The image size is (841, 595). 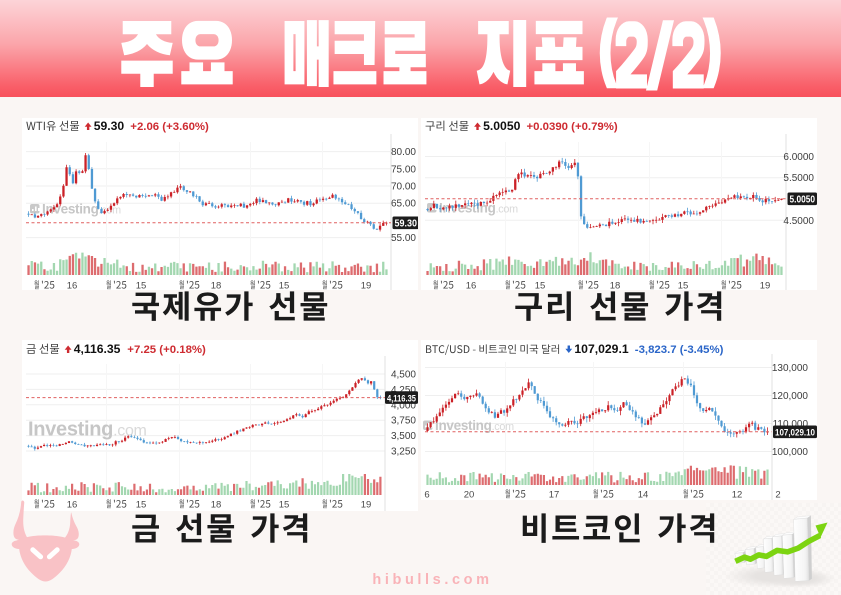 I want to click on svg-text: 3,250, so click(x=403, y=452).